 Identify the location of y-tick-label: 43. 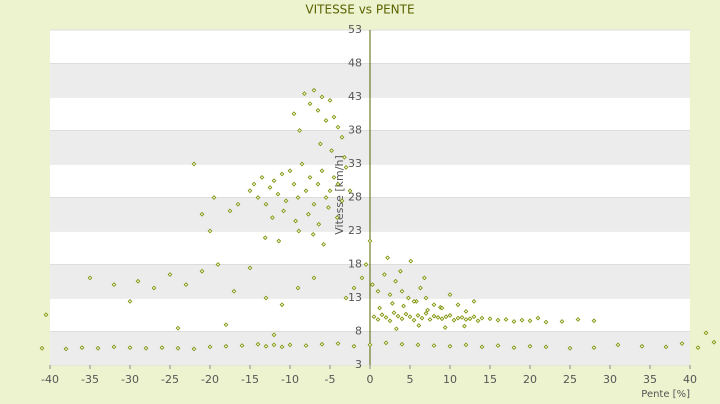
(355, 96).